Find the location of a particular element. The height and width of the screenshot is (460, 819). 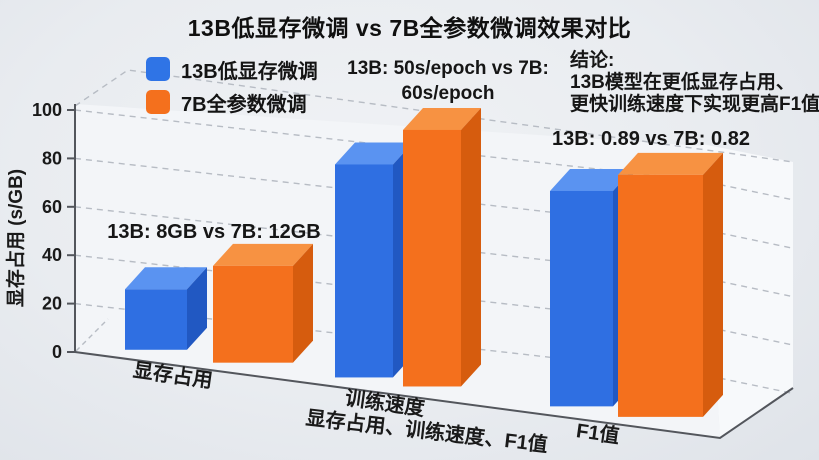

annotation-conclusion-line2: 更快训练速度下实现更高F1值 is located at coordinates (694, 104).